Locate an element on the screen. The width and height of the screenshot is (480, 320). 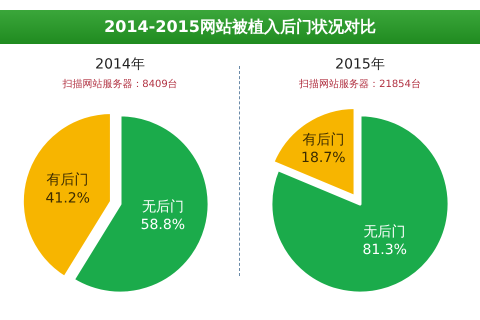
text: 2014-2015网站被植入后门状况对比 is located at coordinates (240, 27).